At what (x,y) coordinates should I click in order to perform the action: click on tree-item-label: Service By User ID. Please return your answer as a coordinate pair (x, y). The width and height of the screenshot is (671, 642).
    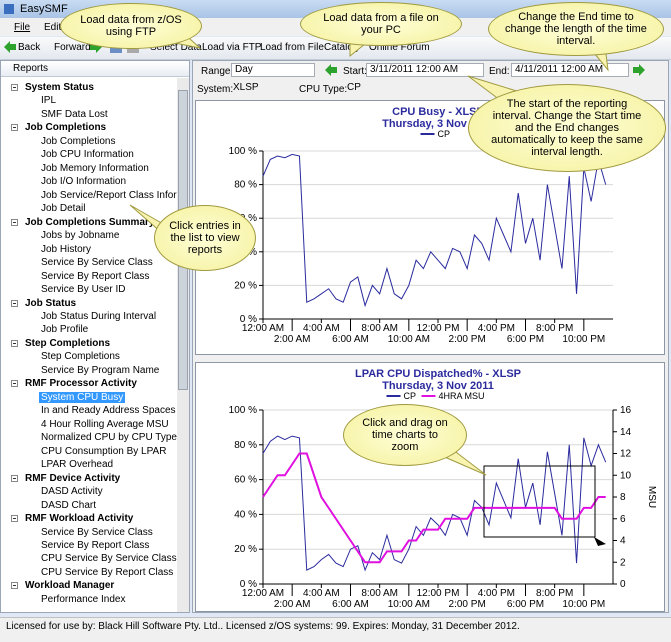
    Looking at the image, I should click on (83, 290).